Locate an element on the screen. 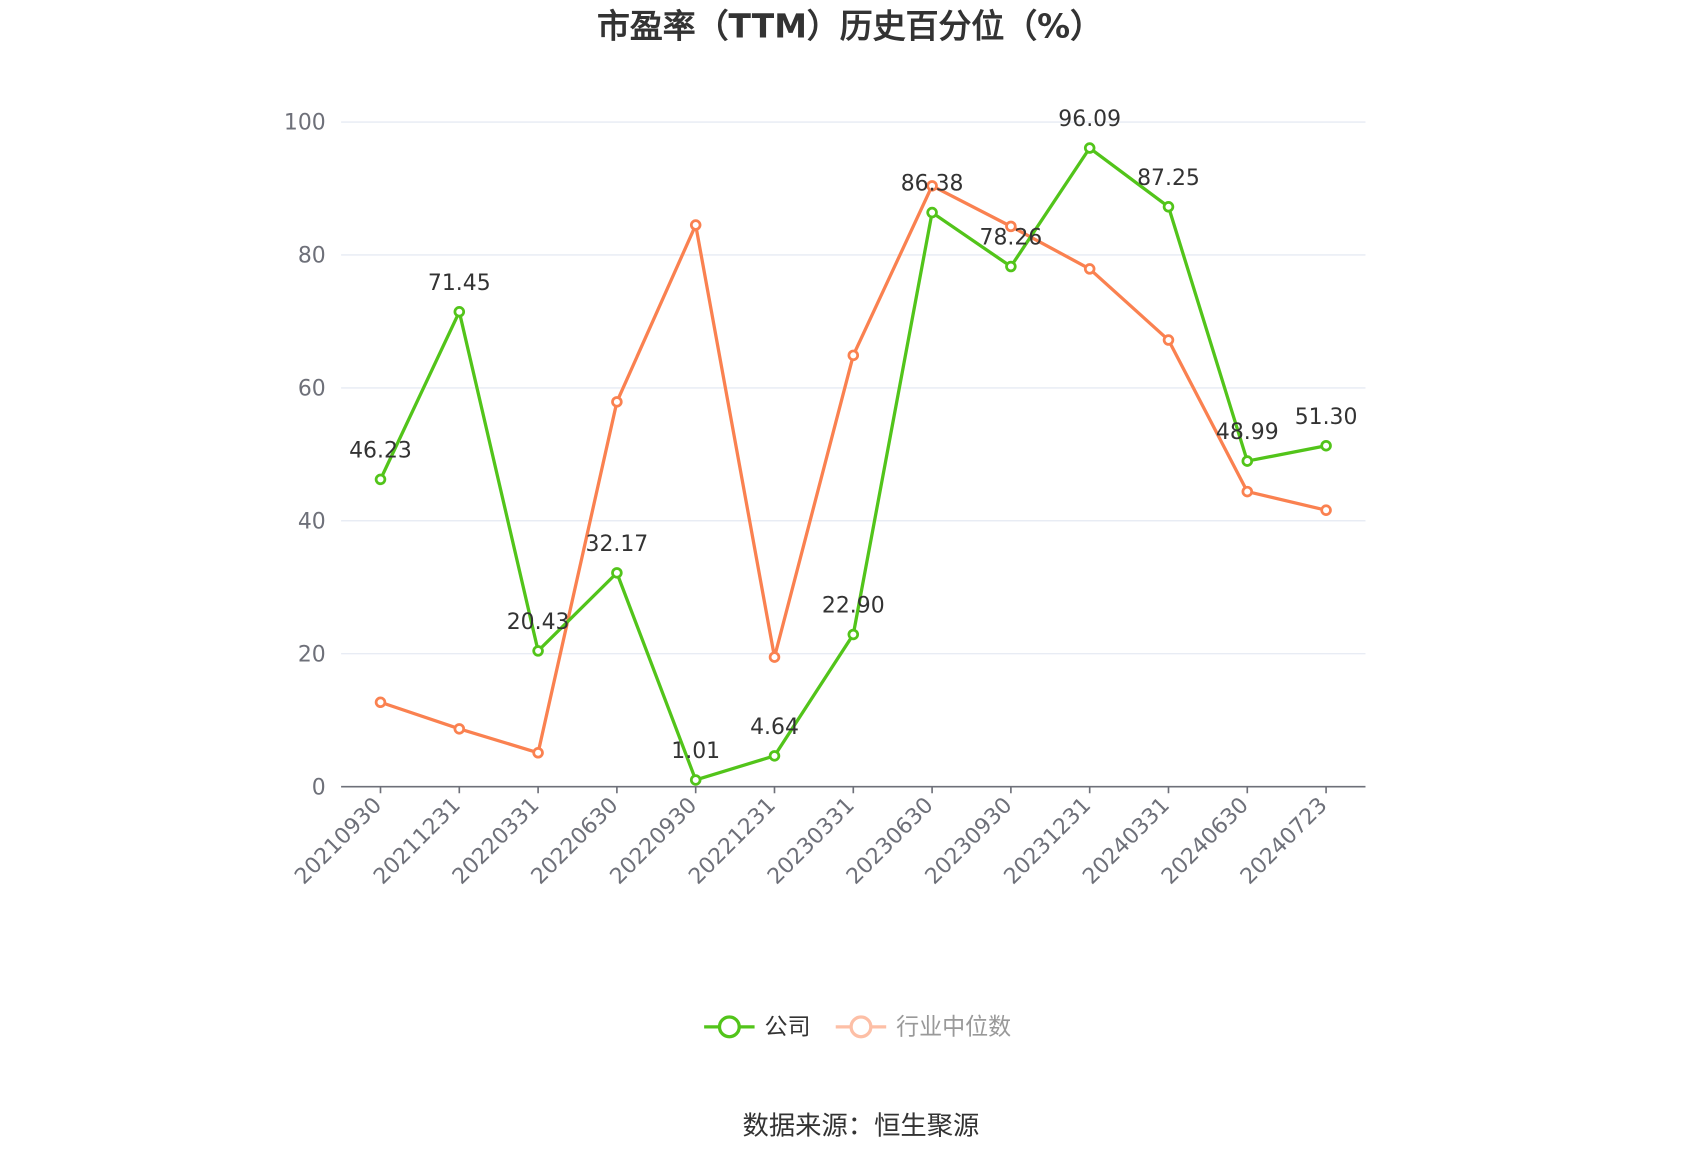  y-tick-label: 0 is located at coordinates (319, 787).